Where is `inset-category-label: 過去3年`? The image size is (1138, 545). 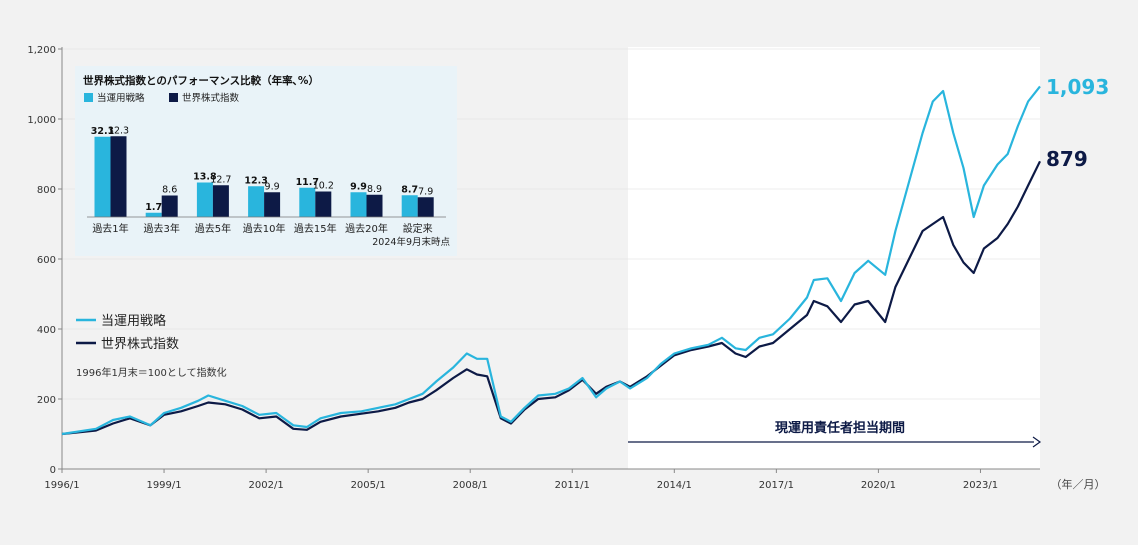 inset-category-label: 過去3年 is located at coordinates (162, 228).